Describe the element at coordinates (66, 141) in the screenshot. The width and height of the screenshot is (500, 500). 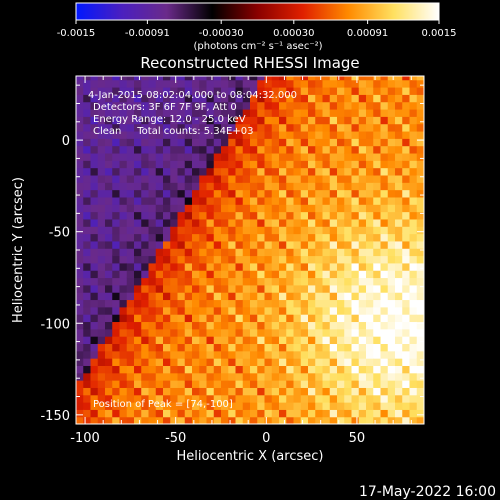
I see `y-tick-label: 0` at that location.